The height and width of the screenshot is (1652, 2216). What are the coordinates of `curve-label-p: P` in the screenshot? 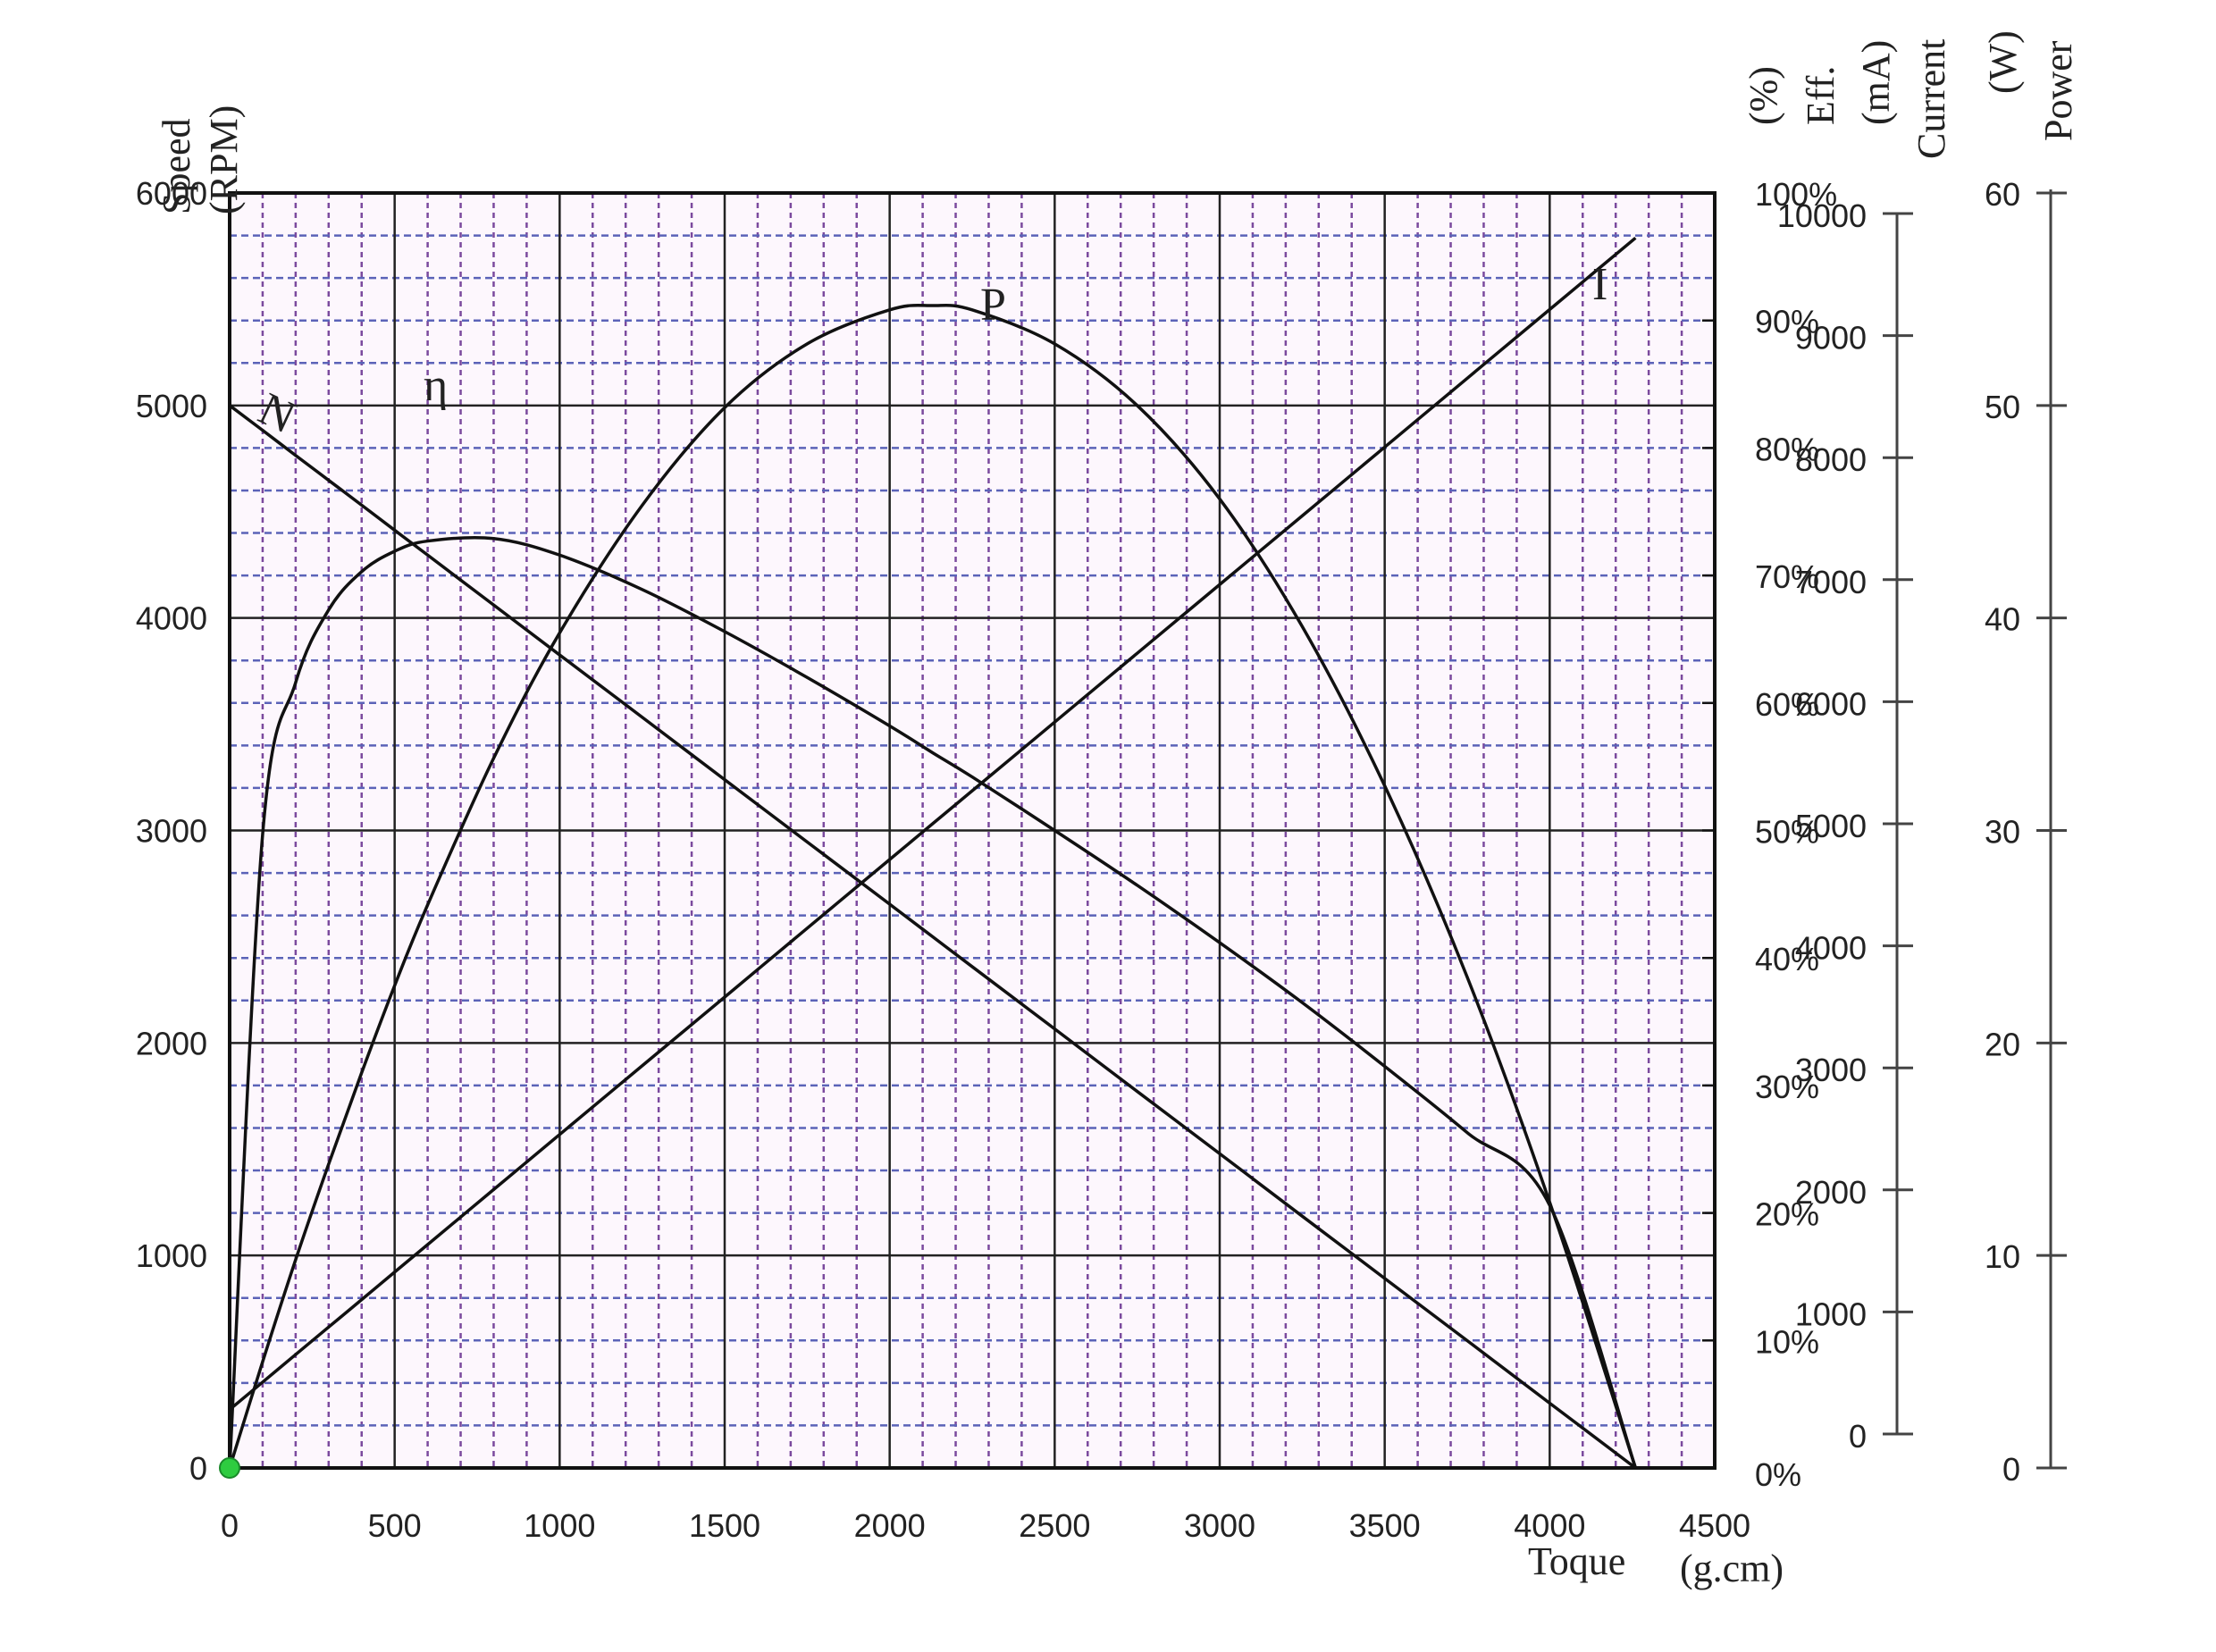 It's located at (993, 305).